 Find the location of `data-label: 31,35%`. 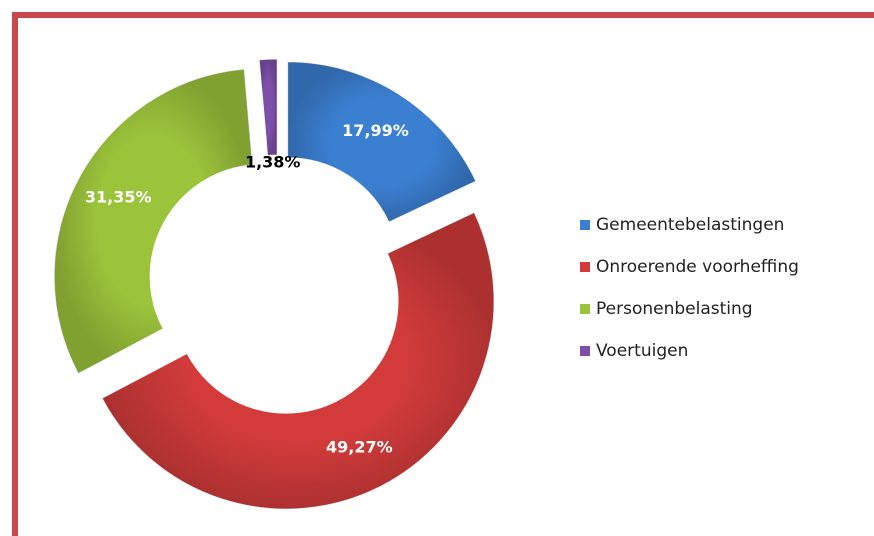

data-label: 31,35% is located at coordinates (118, 196).